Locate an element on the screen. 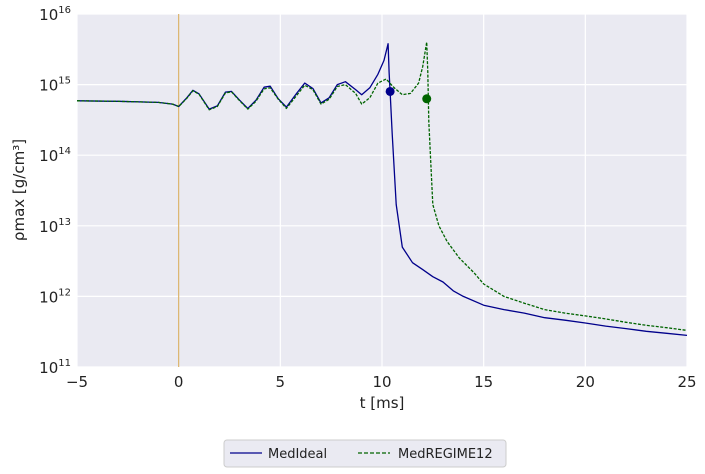 This screenshot has width=705, height=474. legend: MedIdeal MedREGIME12 is located at coordinates (365, 453).